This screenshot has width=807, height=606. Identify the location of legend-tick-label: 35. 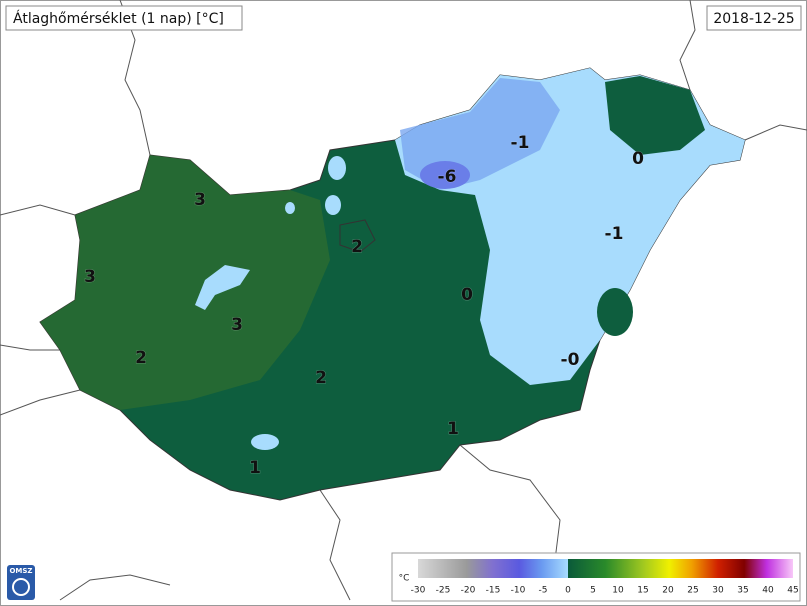
(742, 591).